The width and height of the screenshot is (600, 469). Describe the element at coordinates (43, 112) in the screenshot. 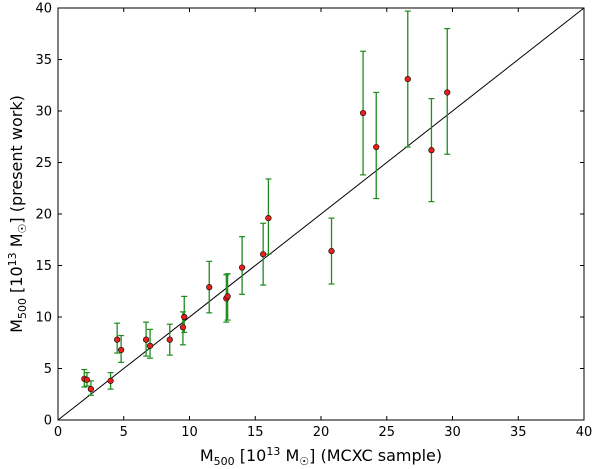

I see `y-tick-label: 30` at that location.